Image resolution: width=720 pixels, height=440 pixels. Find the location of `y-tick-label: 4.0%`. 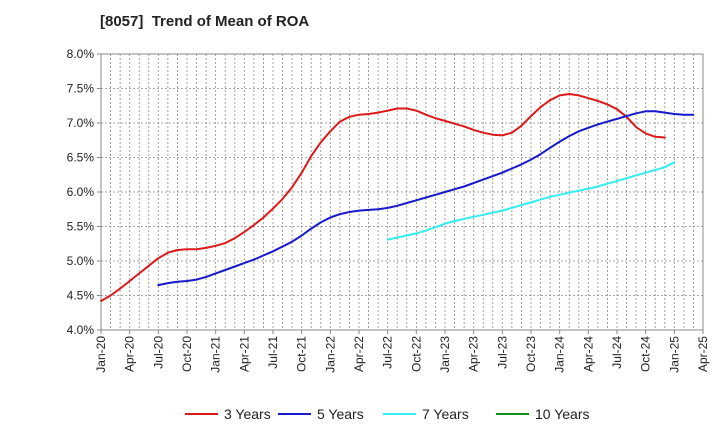

y-tick-label: 4.0% is located at coordinates (81, 330).